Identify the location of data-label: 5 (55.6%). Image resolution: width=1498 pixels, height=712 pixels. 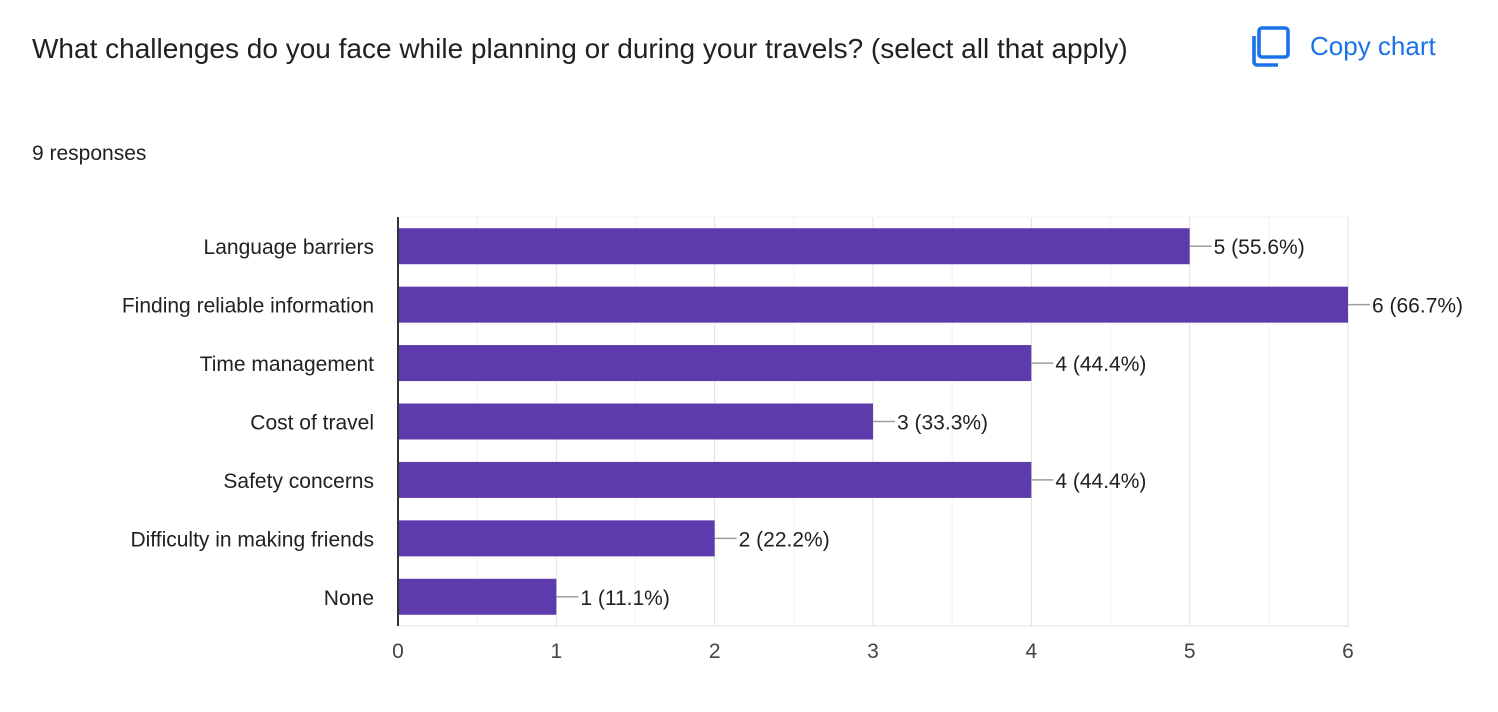
(1259, 247).